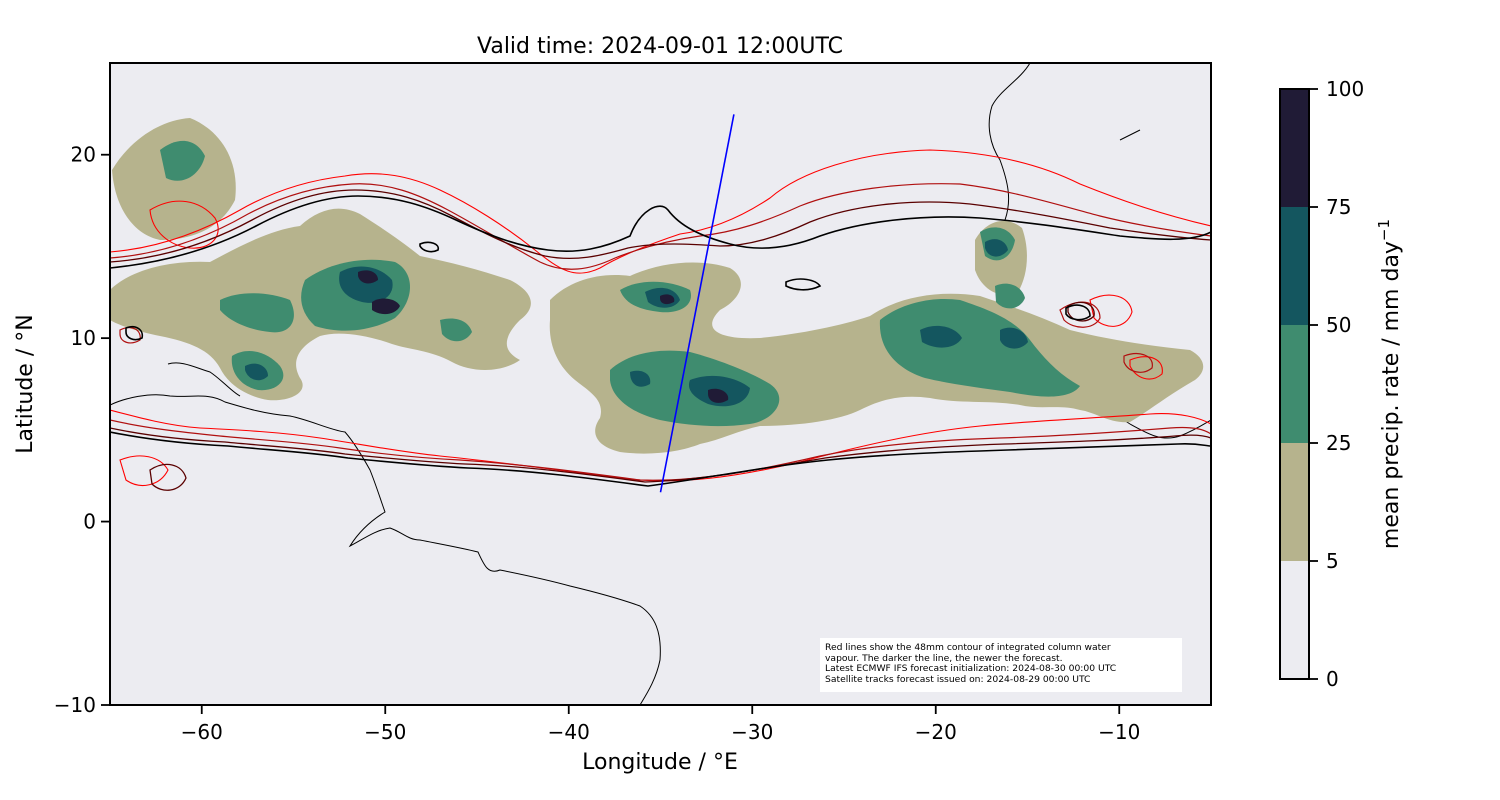 Image resolution: width=1500 pixels, height=800 pixels. Describe the element at coordinates (1336, 384) in the screenshot. I see `colorbar-ticks: 0 5 25 50 75 100` at that location.